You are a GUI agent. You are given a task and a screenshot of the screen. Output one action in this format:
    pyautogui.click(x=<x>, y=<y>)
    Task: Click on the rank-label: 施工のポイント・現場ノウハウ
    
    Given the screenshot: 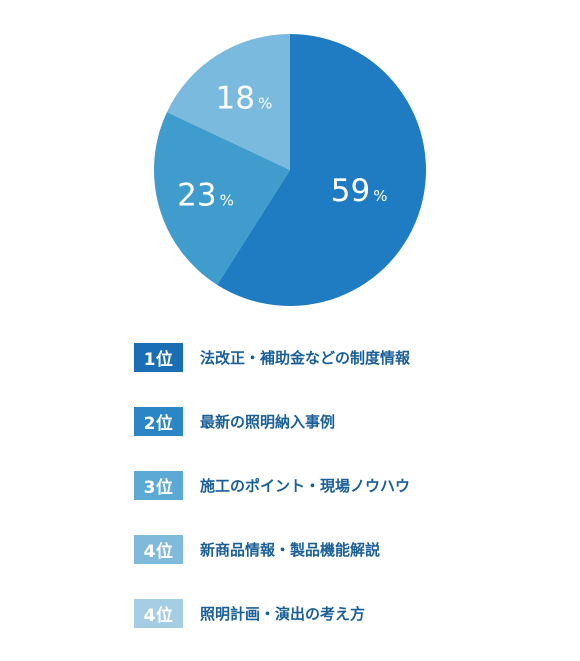 What is the action you would take?
    pyautogui.click(x=305, y=485)
    